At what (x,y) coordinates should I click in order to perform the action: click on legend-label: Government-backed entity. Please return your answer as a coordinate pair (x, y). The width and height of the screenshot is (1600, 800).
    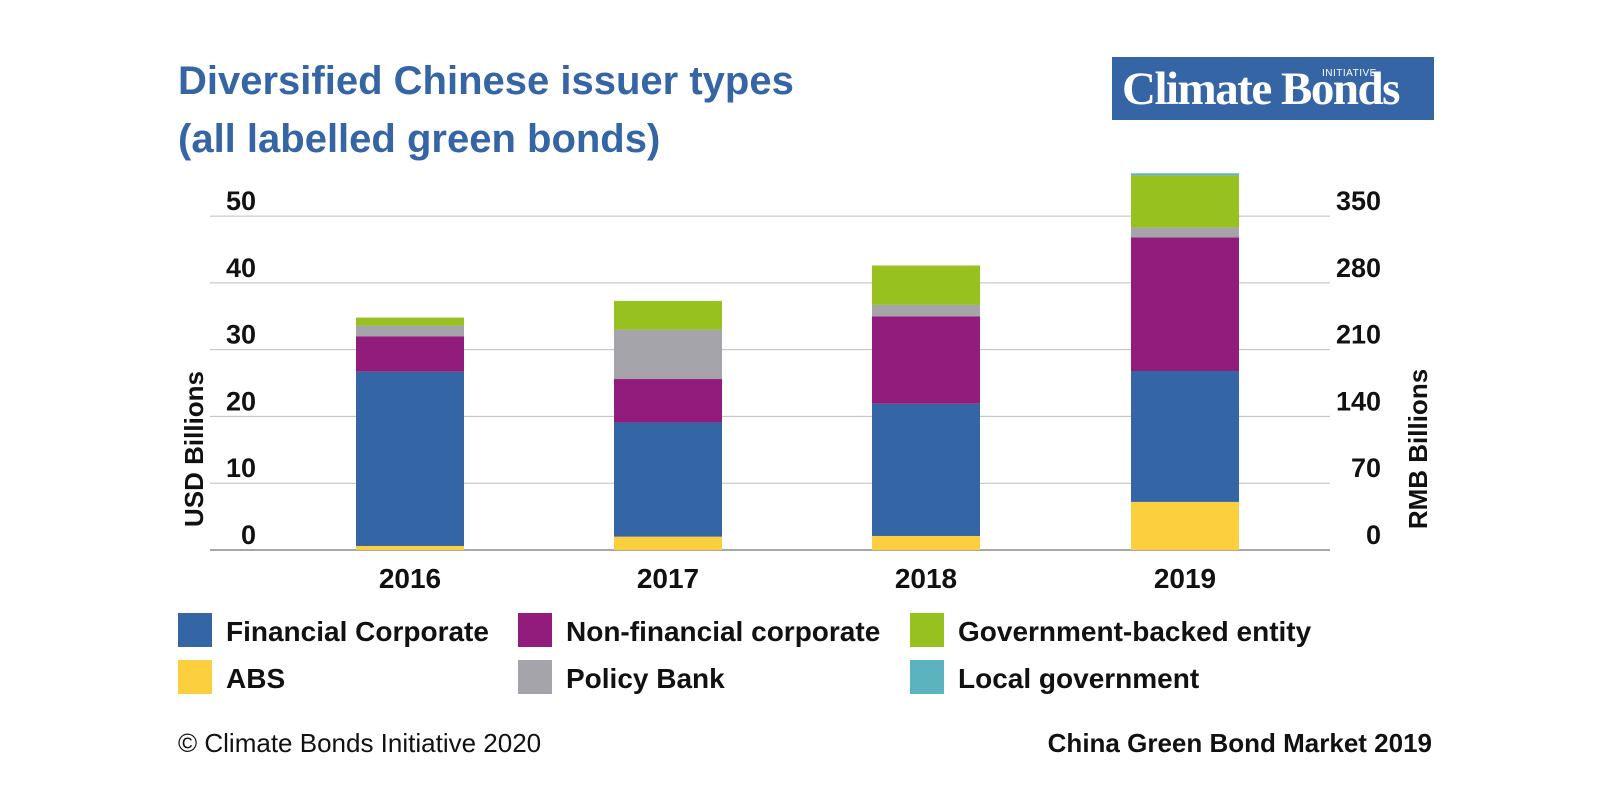
    Looking at the image, I should click on (1135, 631).